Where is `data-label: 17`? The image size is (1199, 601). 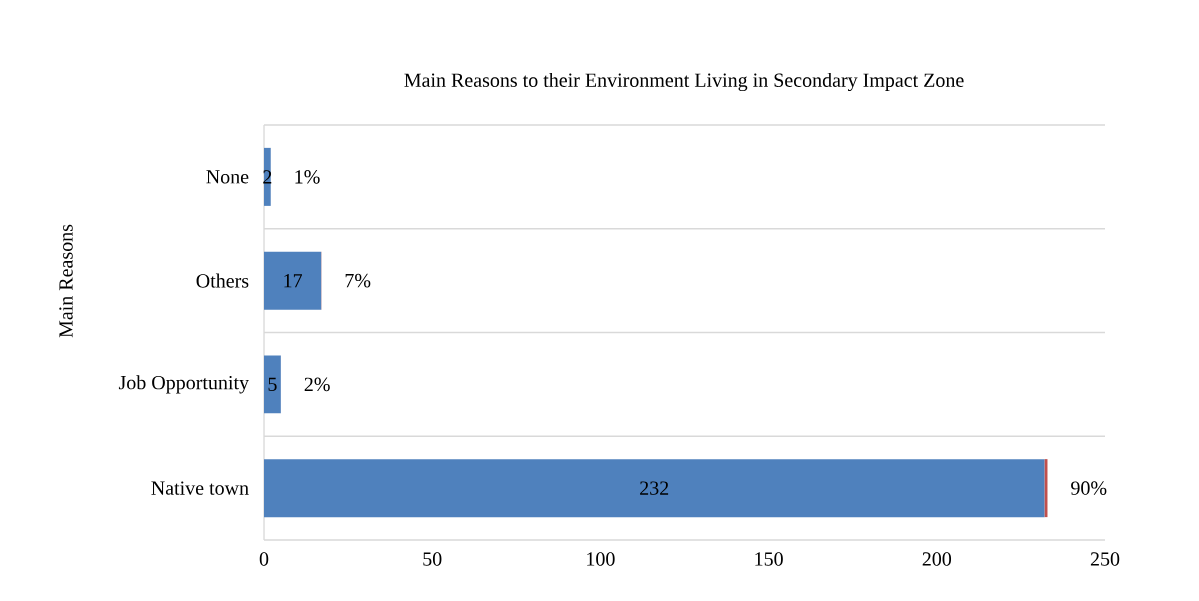 data-label: 17 is located at coordinates (293, 281).